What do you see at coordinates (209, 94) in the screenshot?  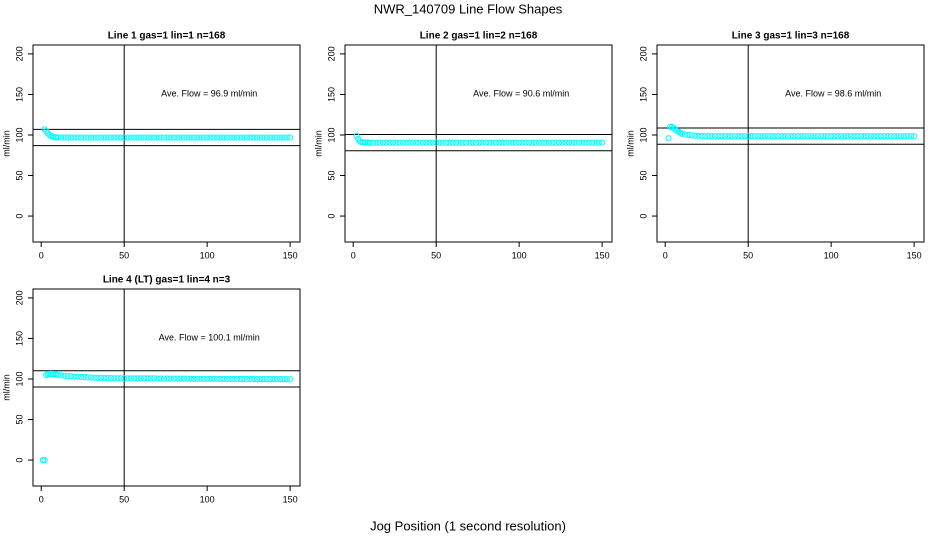 I see `annotation: Ave. Flow = 96.9 ml/min` at bounding box center [209, 94].